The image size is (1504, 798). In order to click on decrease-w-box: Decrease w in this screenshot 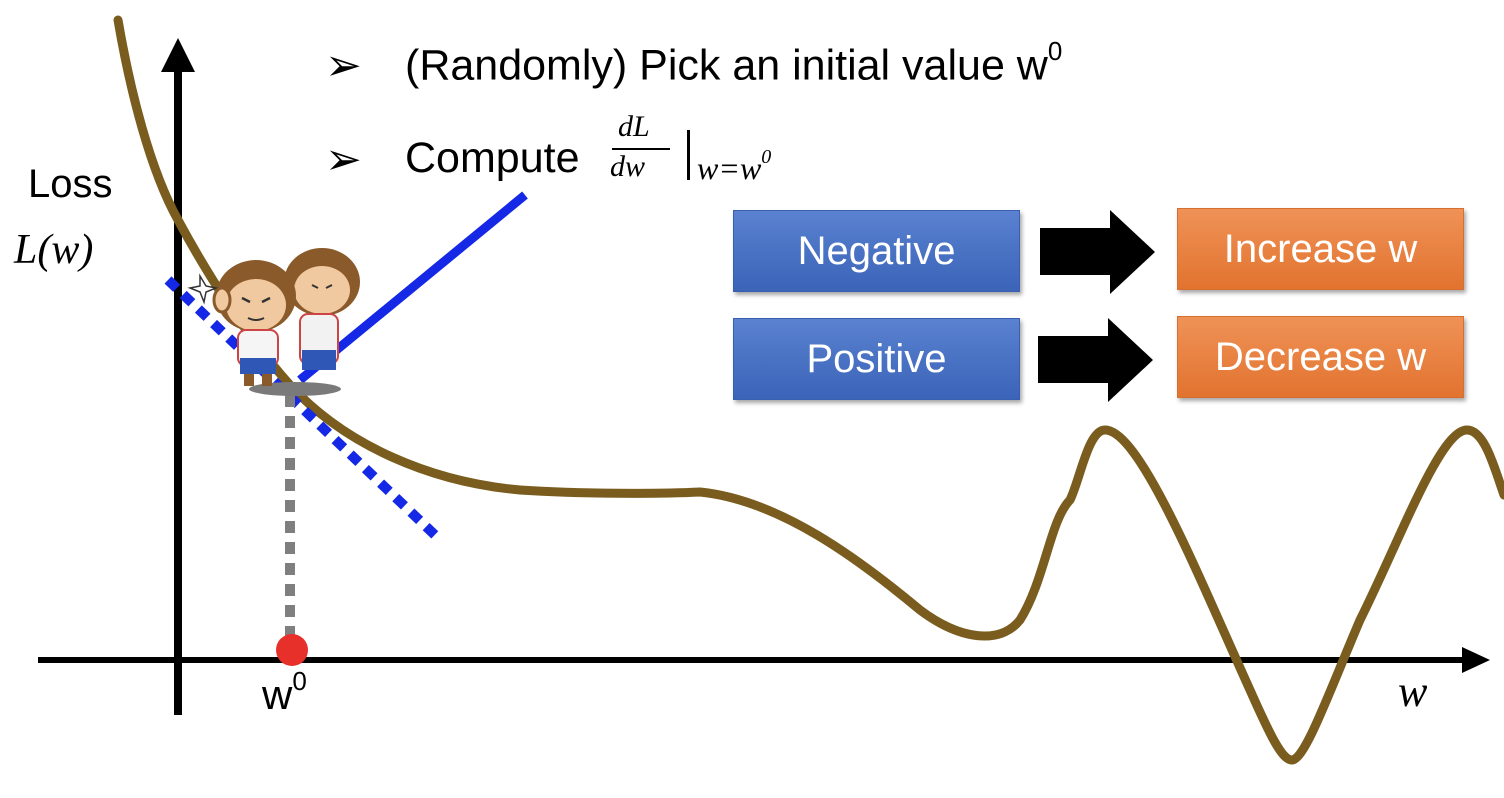, I will do `click(1320, 357)`.